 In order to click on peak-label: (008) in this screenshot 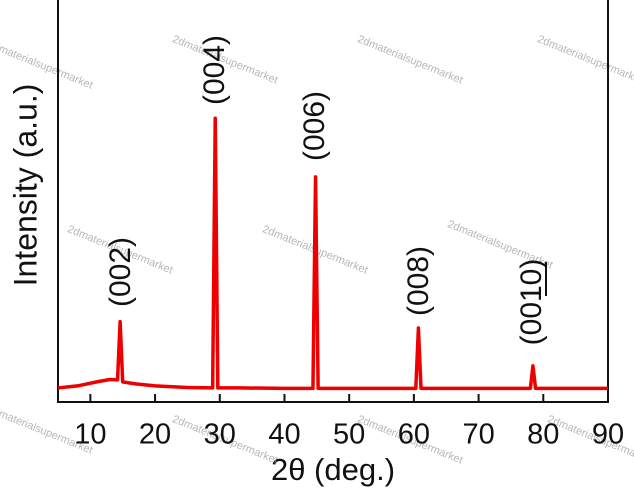, I will do `click(418, 281)`.